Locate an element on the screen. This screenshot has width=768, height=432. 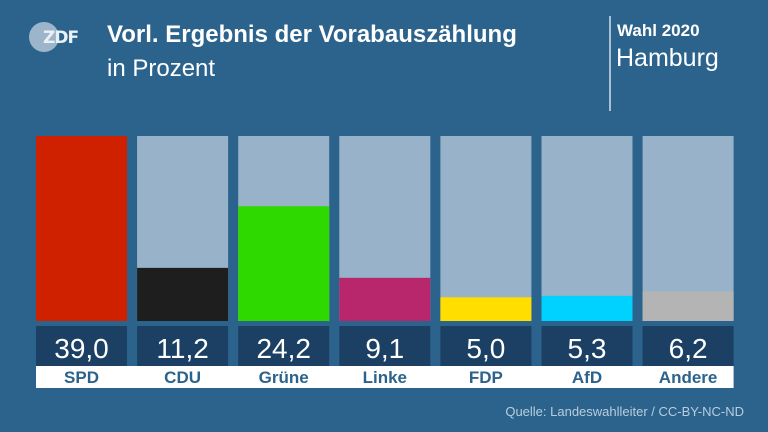
category-label-cdu: CDU is located at coordinates (182, 377).